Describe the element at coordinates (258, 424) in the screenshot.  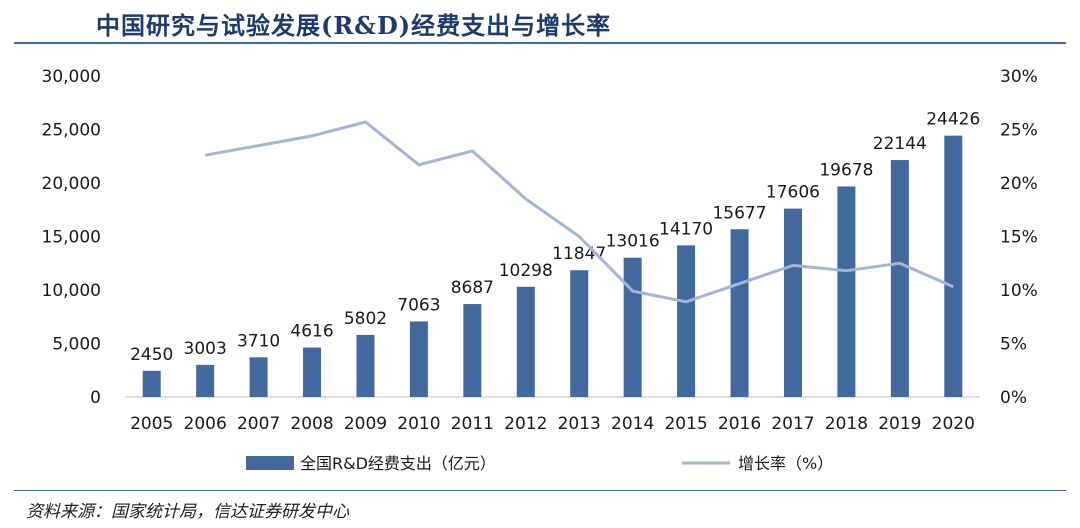
I see `x-tick-2007: 2007` at that location.